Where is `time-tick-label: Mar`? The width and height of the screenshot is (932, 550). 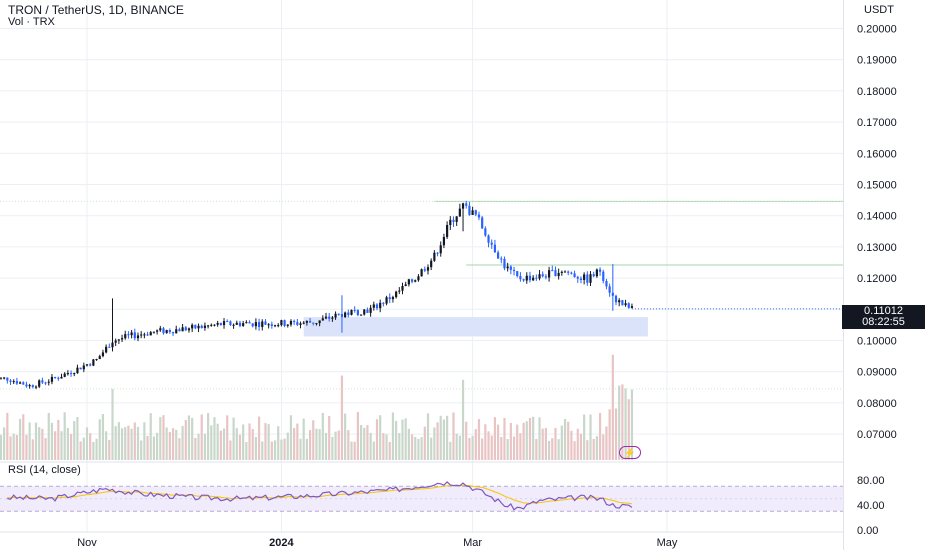 time-tick-label: Mar is located at coordinates (472, 543).